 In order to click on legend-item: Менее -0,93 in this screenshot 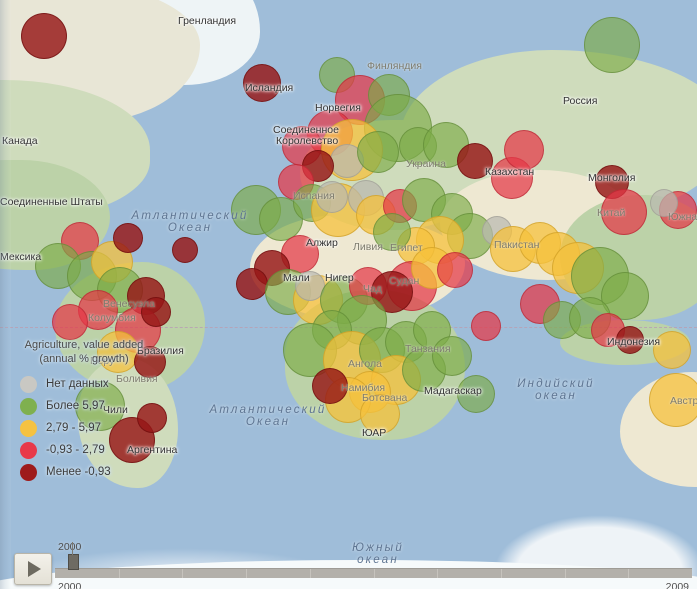, I will do `click(84, 472)`.